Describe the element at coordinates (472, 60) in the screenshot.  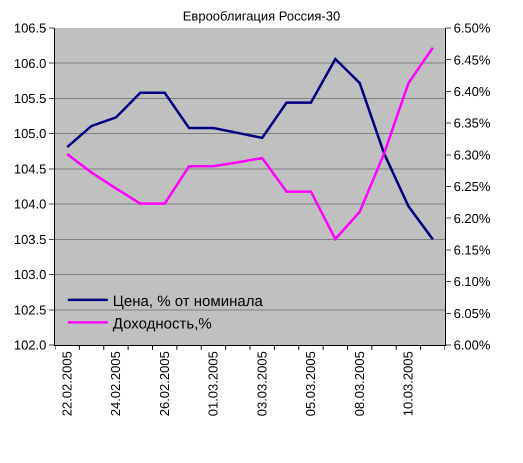
I see `y2-tick-label: 6.45%` at that location.